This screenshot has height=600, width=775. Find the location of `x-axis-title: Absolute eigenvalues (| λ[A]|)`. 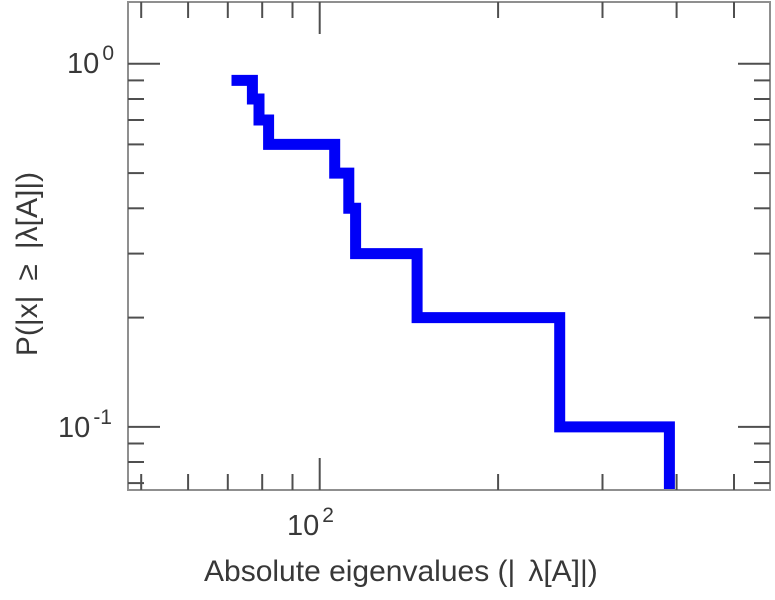

x-axis-title: Absolute eigenvalues (| λ[A]|) is located at coordinates (401, 572).